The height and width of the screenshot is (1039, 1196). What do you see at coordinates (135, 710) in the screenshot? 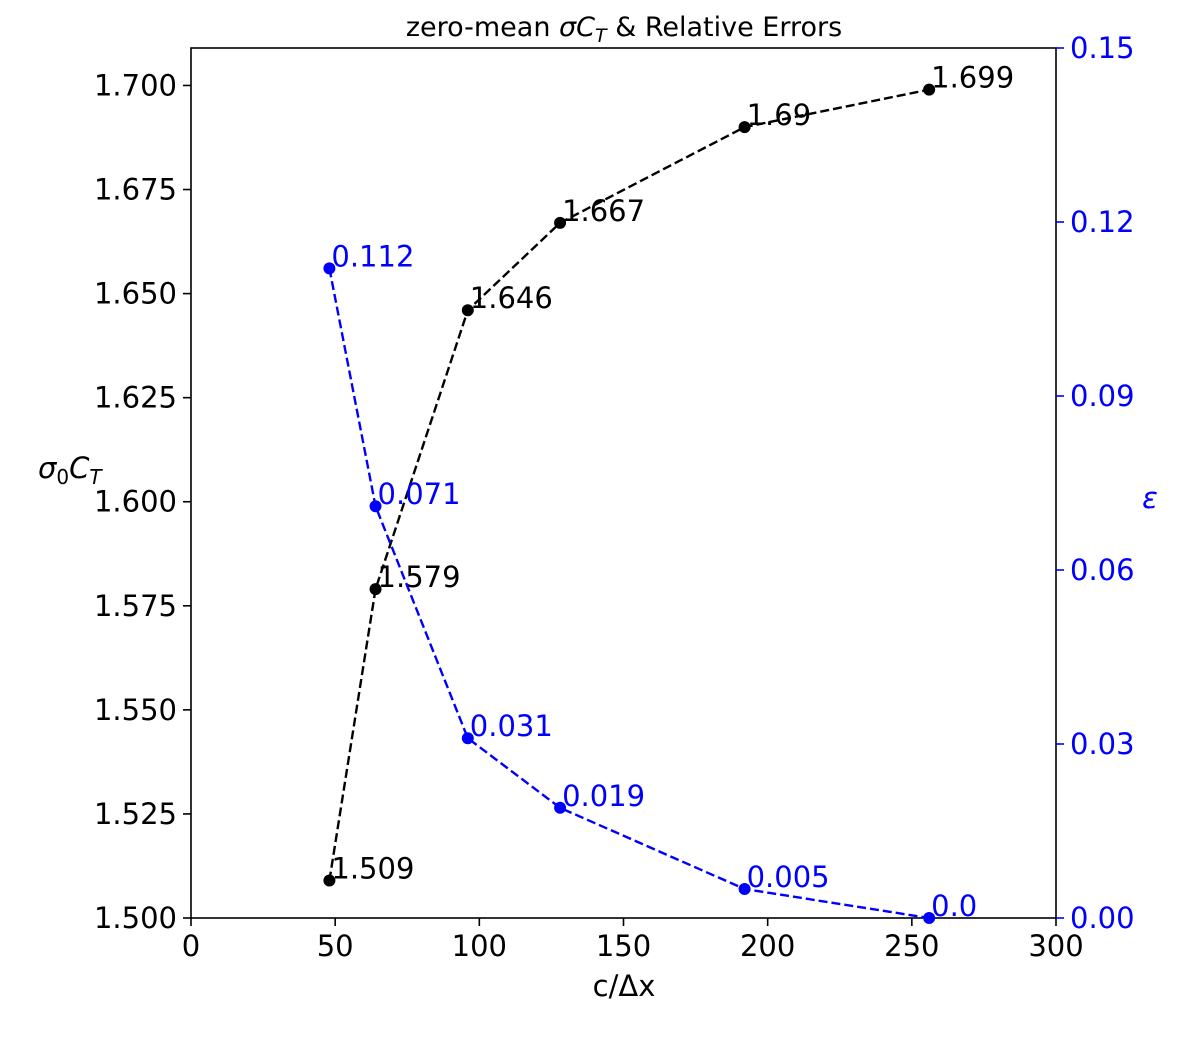
I see `y-tick-label-left: 1.550` at bounding box center [135, 710].